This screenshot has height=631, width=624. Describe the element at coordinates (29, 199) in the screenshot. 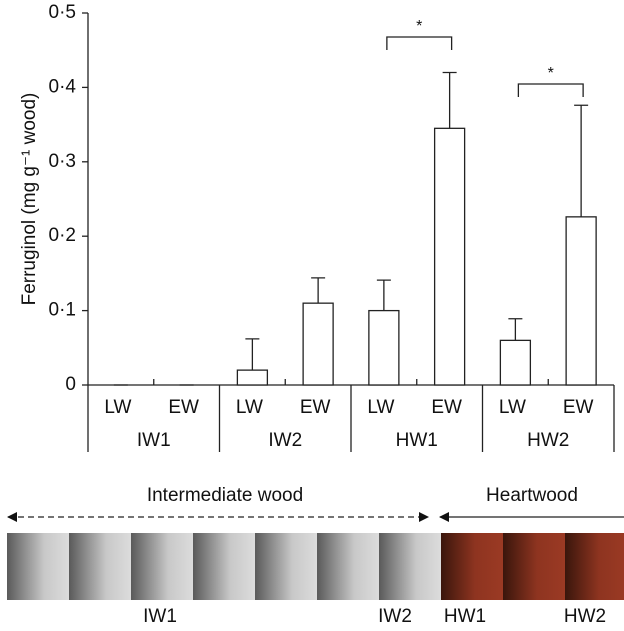

I see `y-axis-label: Ferruginol (mg g⁻¹ wood)` at that location.